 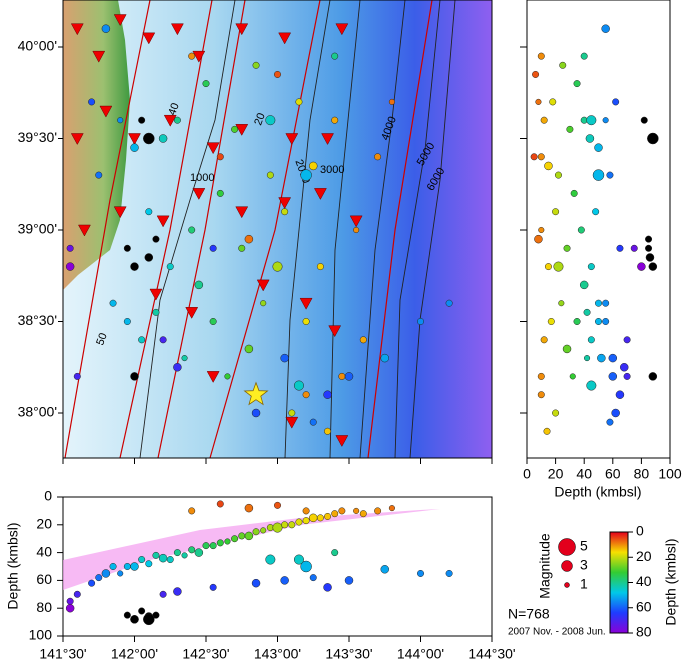 What do you see at coordinates (62, 654) in the screenshot?
I see `lon-tick-label: 141°30'` at bounding box center [62, 654].